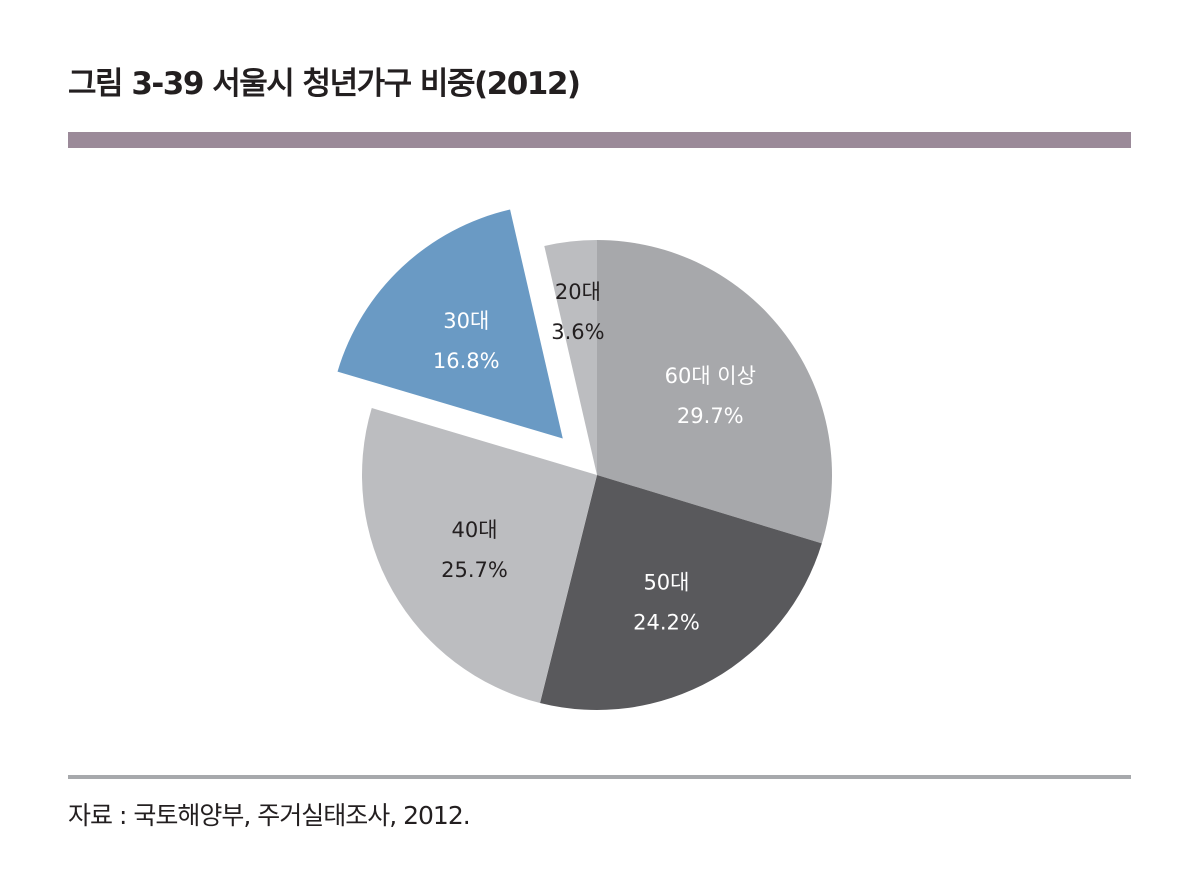 The height and width of the screenshot is (886, 1181). I want to click on source-divider, so click(599, 777).